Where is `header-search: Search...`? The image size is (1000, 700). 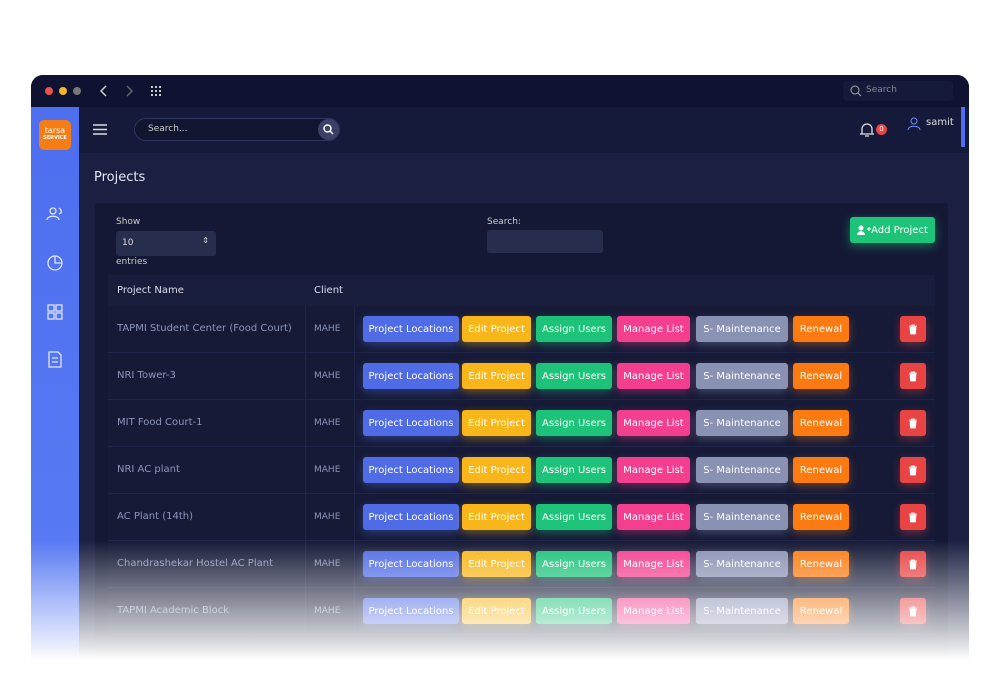
header-search: Search... is located at coordinates (237, 129).